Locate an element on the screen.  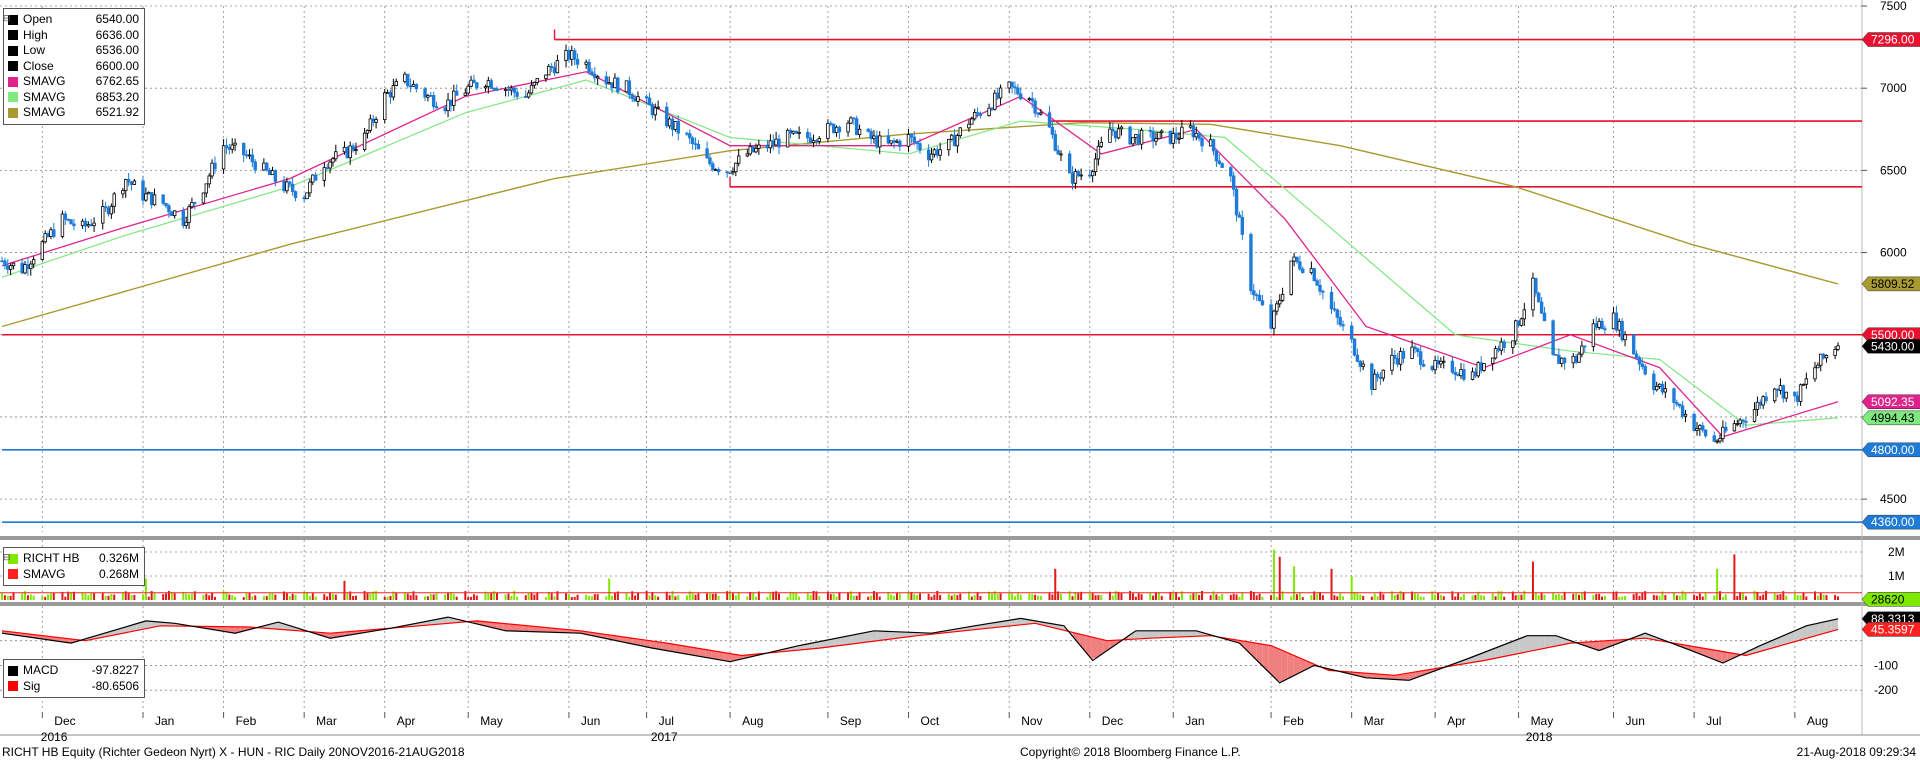
legend-name: MACD is located at coordinates (41, 670).